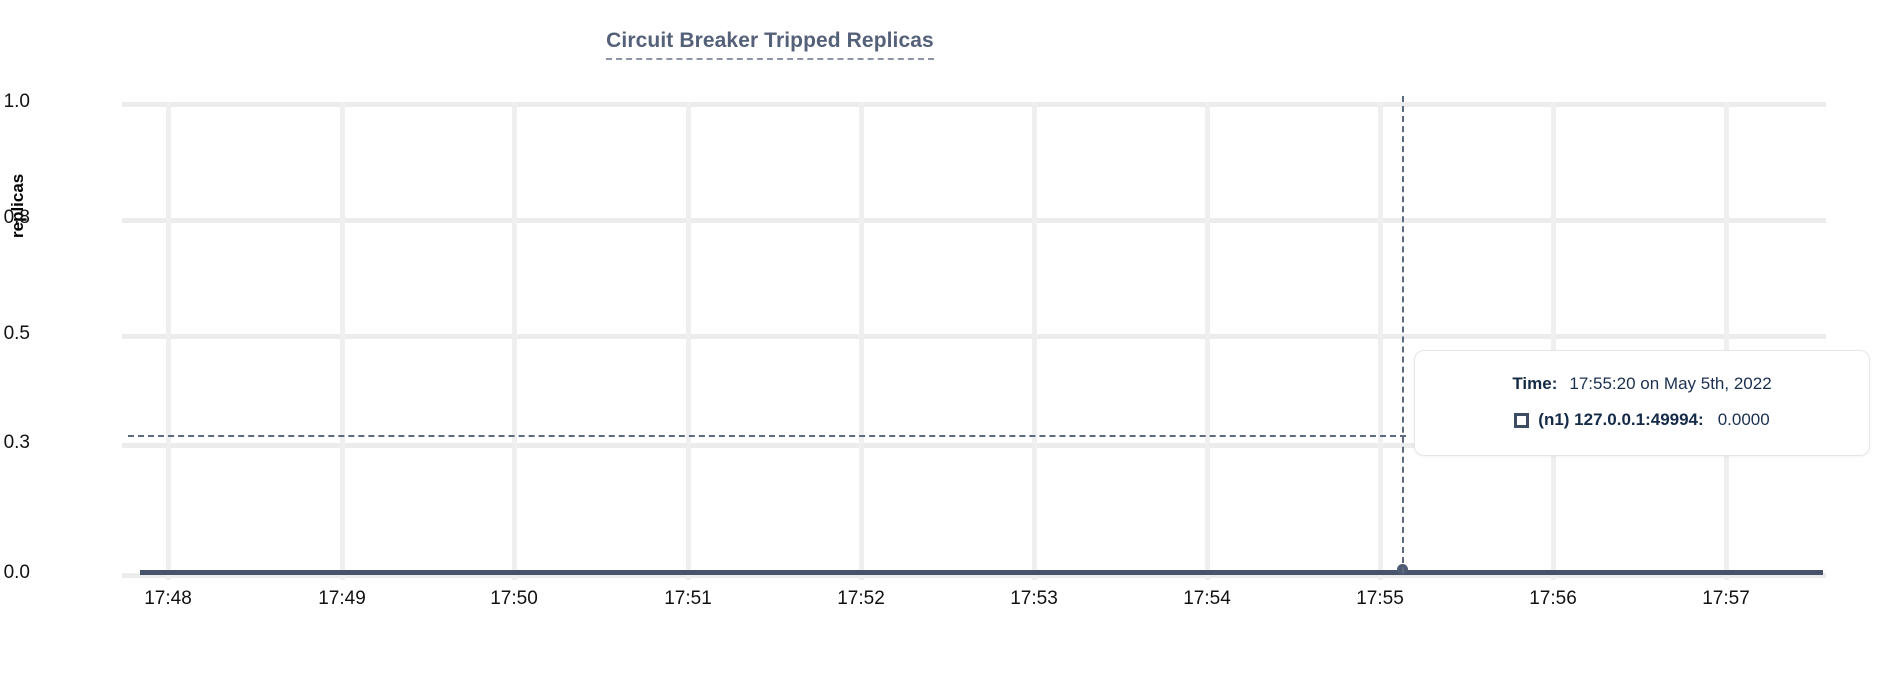  What do you see at coordinates (1621, 419) in the screenshot?
I see `tooltip-series-name: (n1) 127.0.0.1:49994:` at bounding box center [1621, 419].